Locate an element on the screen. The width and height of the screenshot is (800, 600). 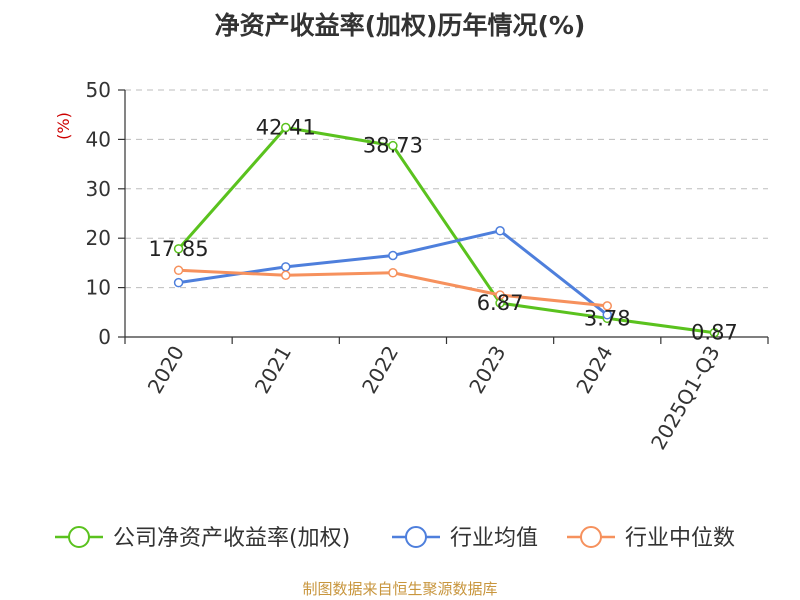
x-tick-label: 2025Q1-Q3 is located at coordinates (685, 398).